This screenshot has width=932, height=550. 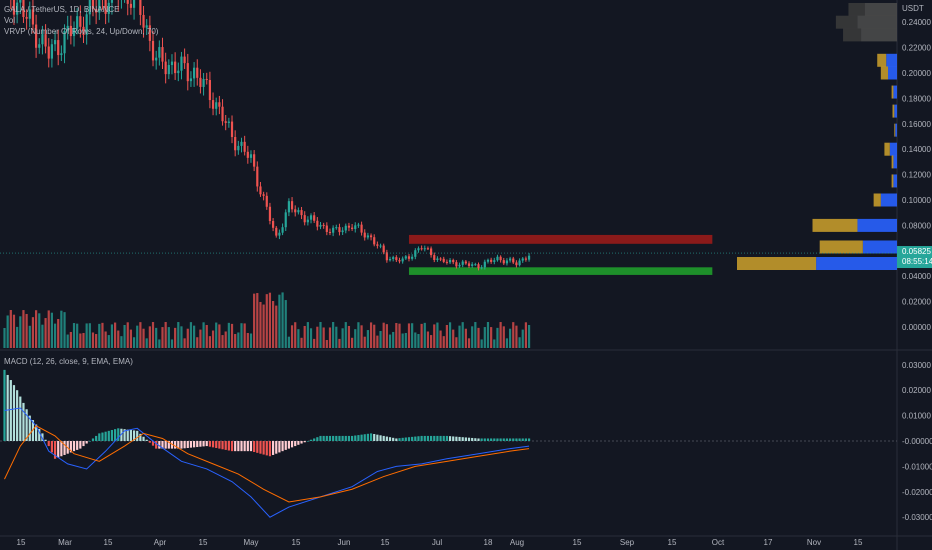 I want to click on vrvp-legend: VRVP (Number Of Rows, 24, Up/Down, 70), so click(x=81, y=31).